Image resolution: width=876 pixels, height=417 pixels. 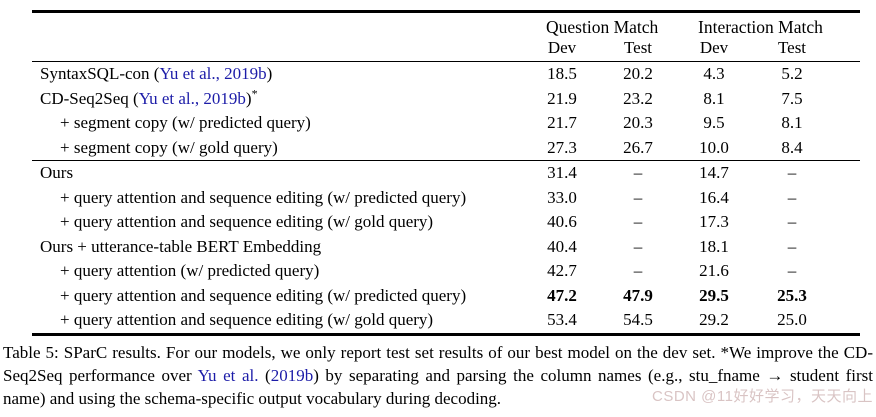 What do you see at coordinates (278, 99) in the screenshot?
I see `row-label: CD-Seq2Seq (Yu et al., 2019b)*` at bounding box center [278, 99].